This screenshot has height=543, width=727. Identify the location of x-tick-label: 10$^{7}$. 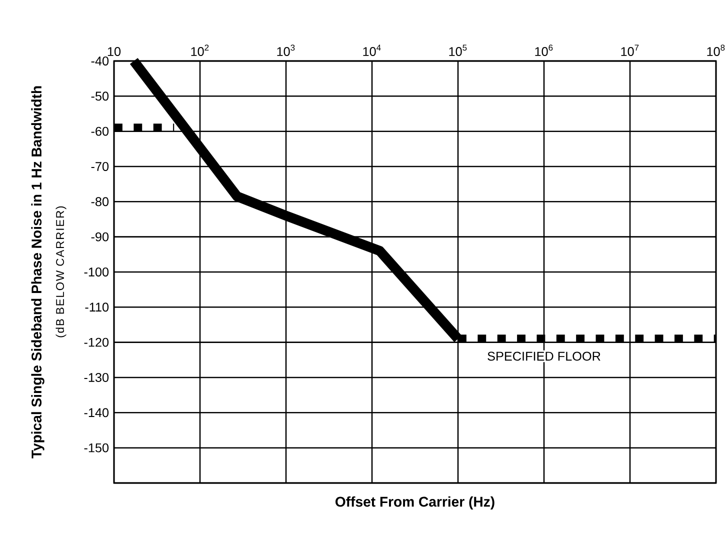
(630, 50).